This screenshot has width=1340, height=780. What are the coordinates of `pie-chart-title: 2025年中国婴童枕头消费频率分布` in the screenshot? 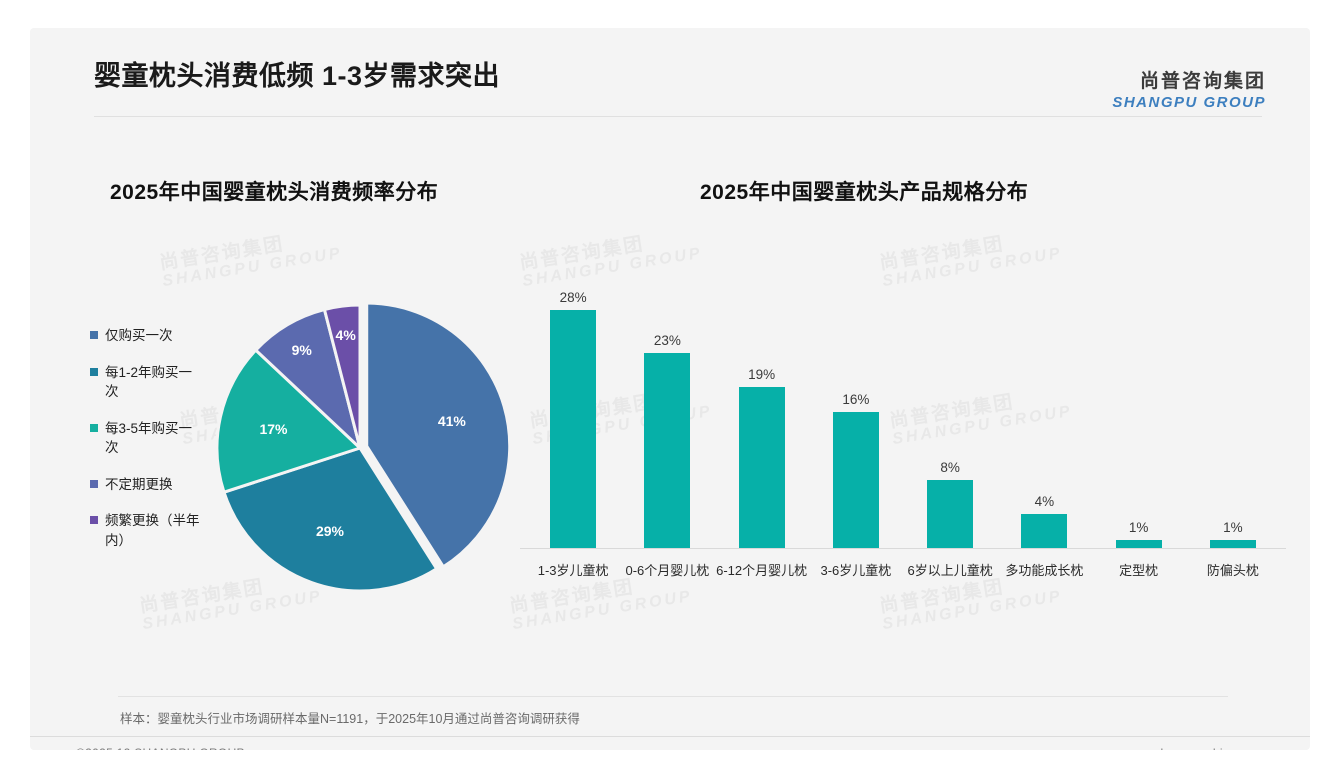 It's located at (274, 192).